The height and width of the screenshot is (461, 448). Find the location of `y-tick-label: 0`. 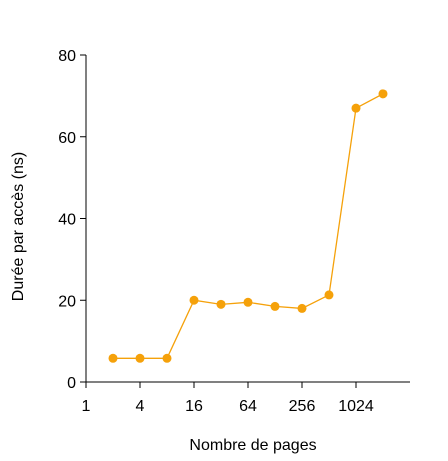

y-tick-label: 0 is located at coordinates (71, 383).